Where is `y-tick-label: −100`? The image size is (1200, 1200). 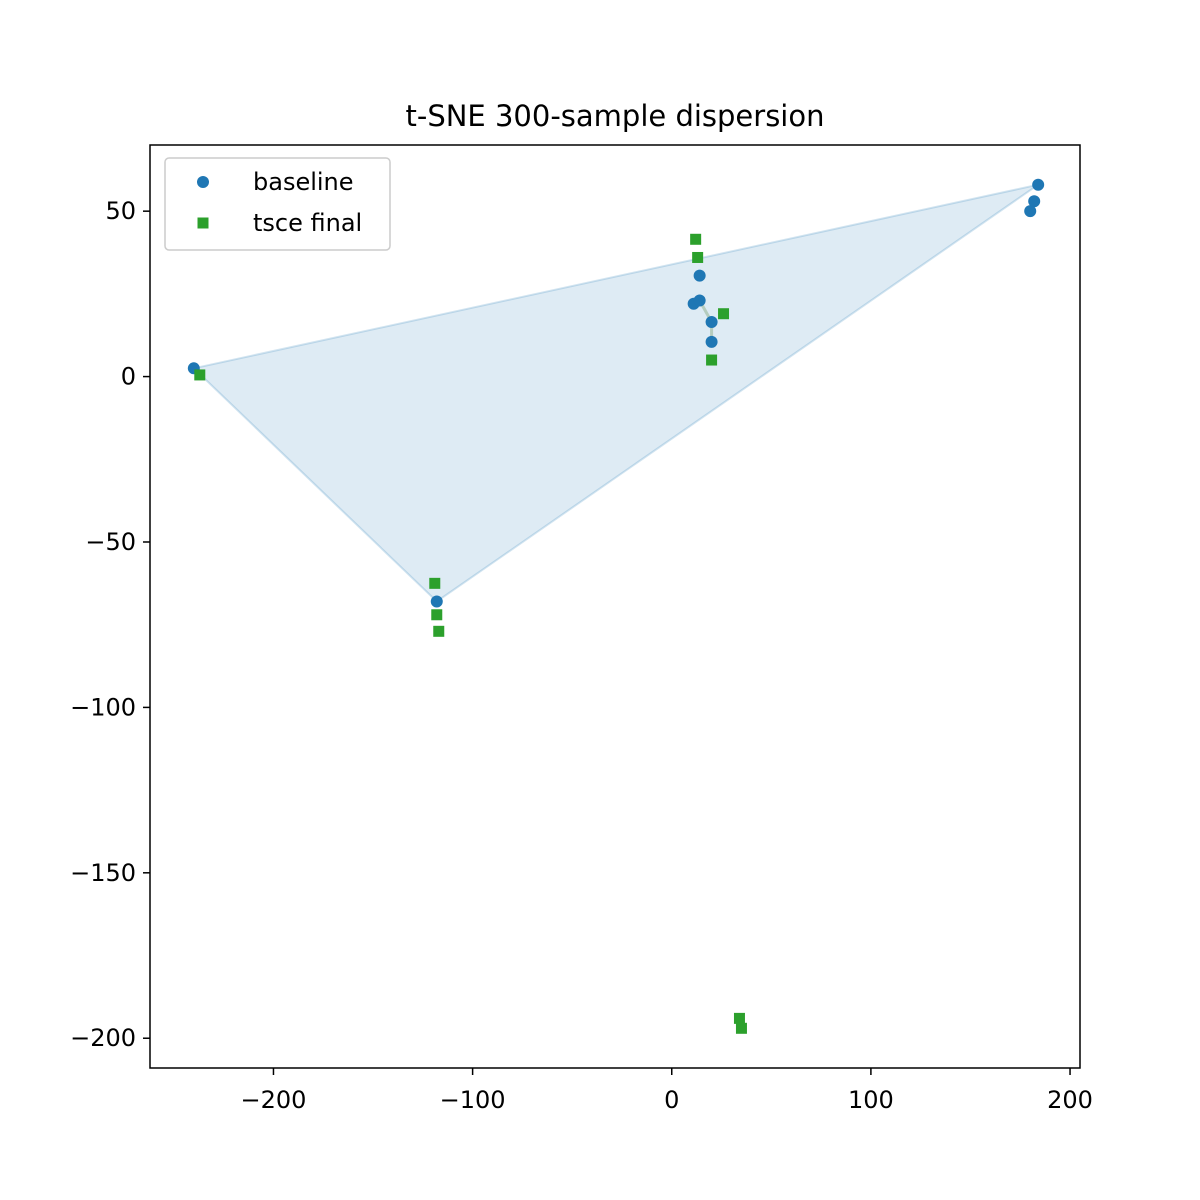 y-tick-label: −100 is located at coordinates (103, 707).